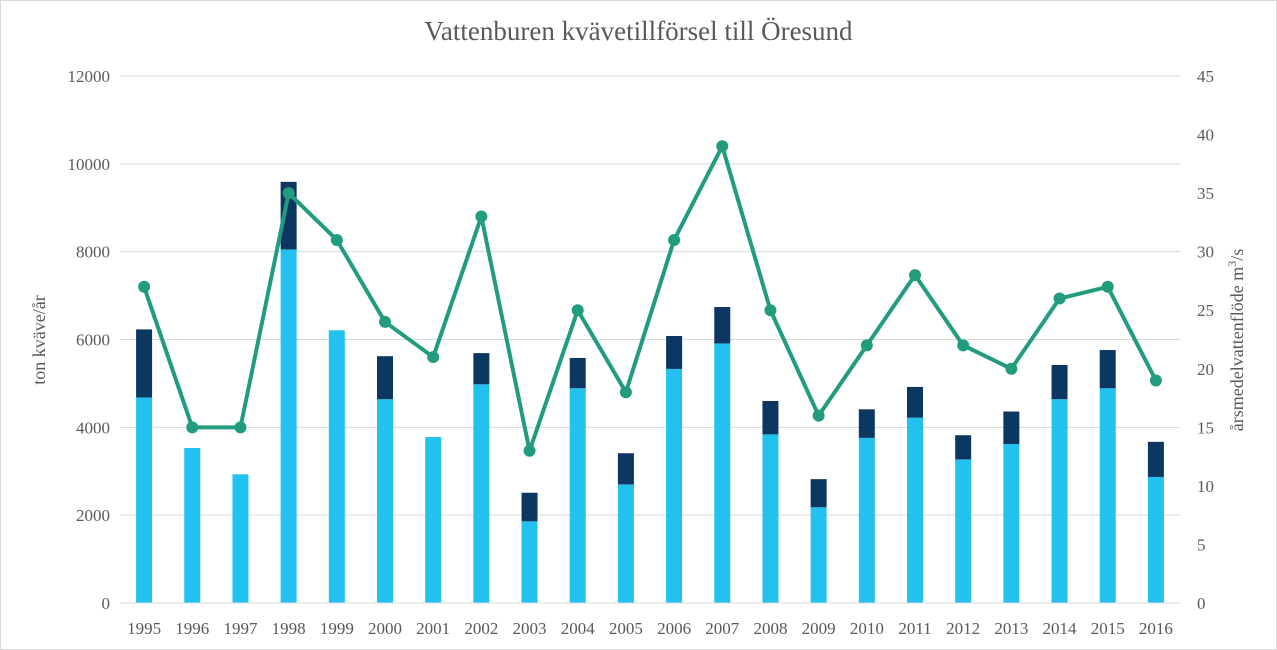 The width and height of the screenshot is (1277, 650). Describe the element at coordinates (1205, 486) in the screenshot. I see `y-right-tick-label: 10` at that location.